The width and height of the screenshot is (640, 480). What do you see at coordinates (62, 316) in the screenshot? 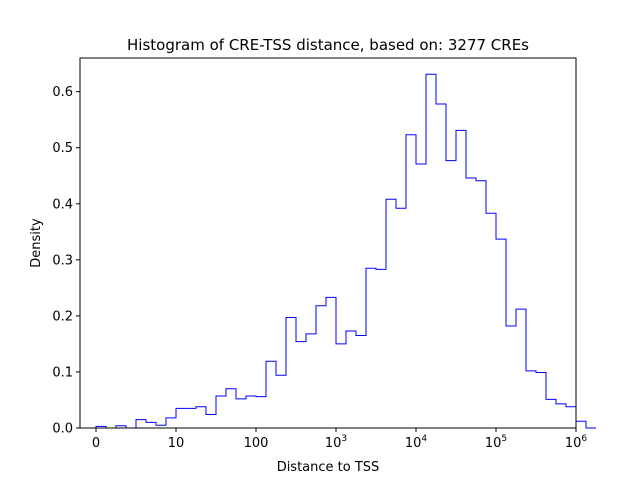
I see `y-tick-label: 0.2` at bounding box center [62, 316].